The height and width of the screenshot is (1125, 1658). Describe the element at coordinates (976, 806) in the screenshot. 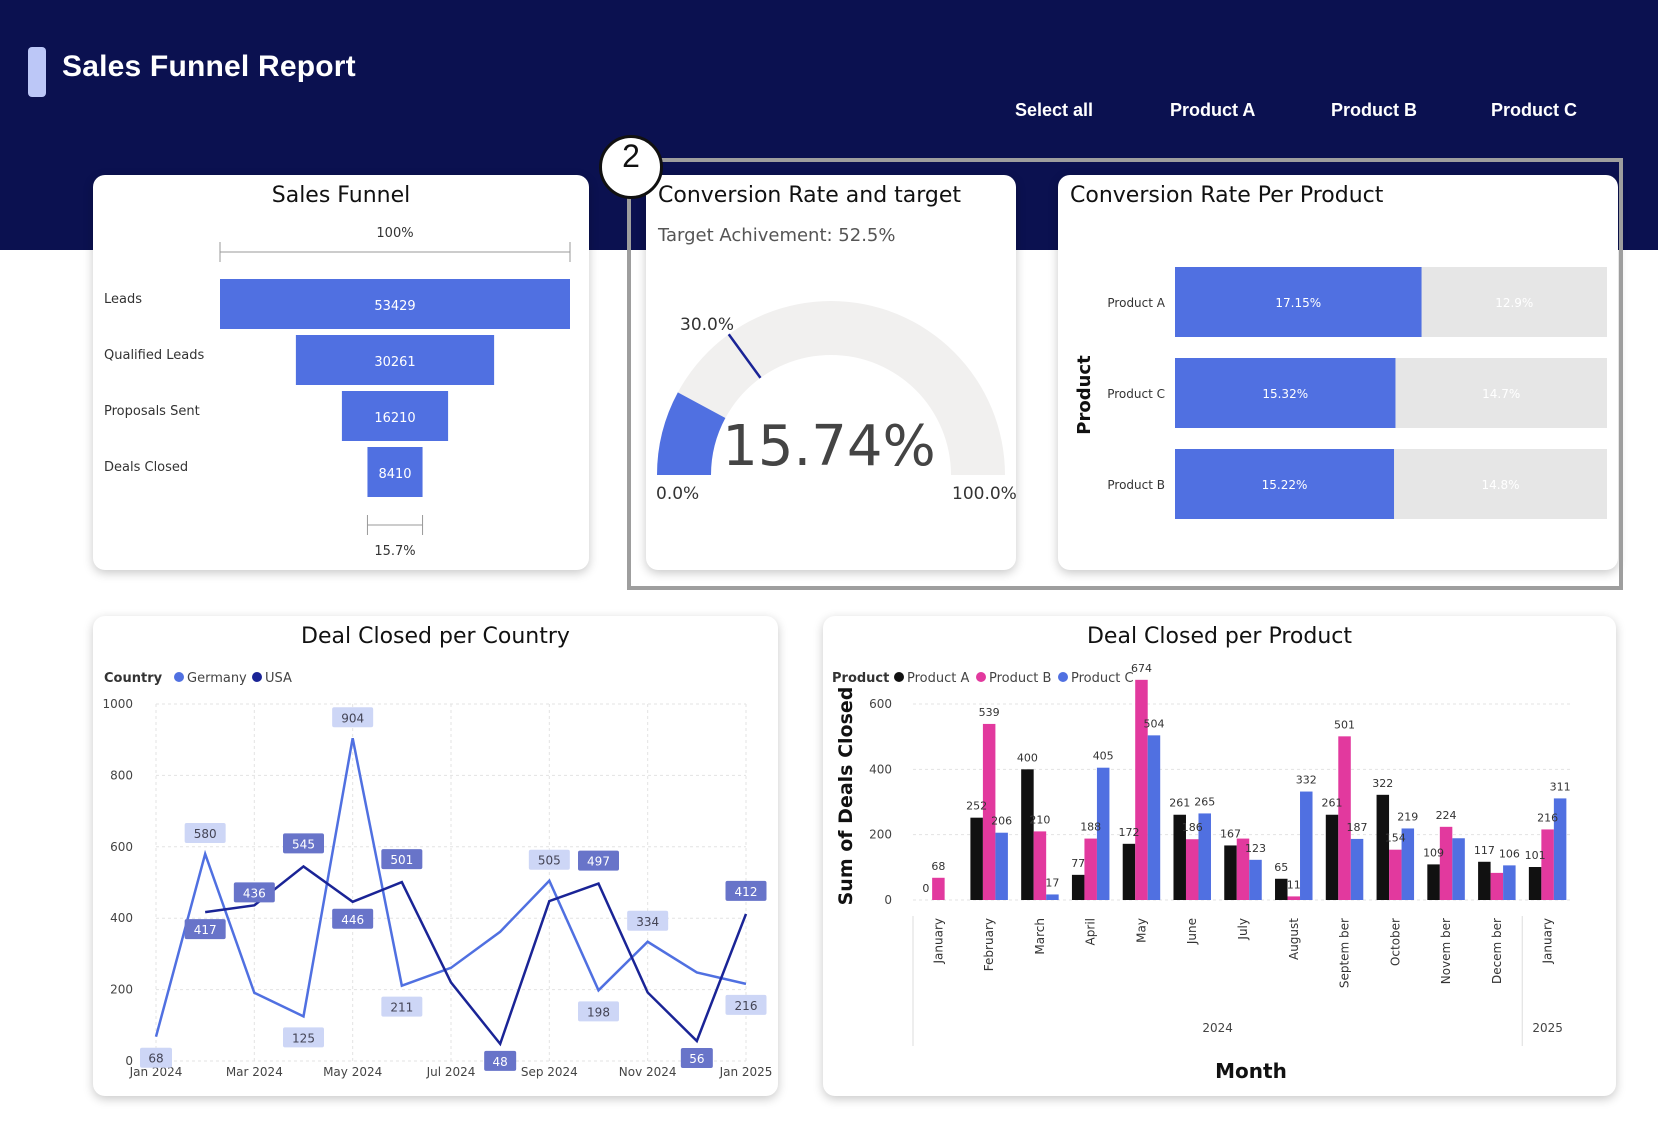

I see `bar-data-label: 252` at that location.